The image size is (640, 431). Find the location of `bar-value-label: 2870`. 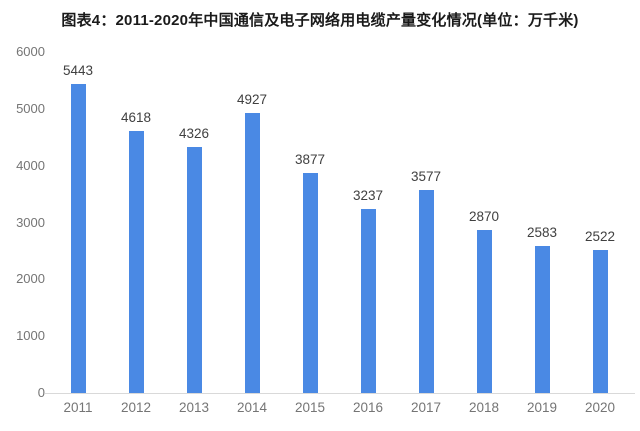

bar-value-label: 2870 is located at coordinates (484, 216).